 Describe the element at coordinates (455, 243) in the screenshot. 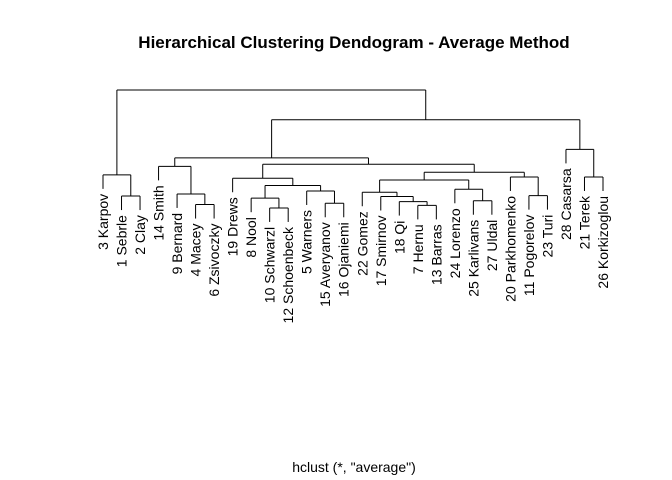

I see `leaf-label: 24 Lorenzo` at that location.